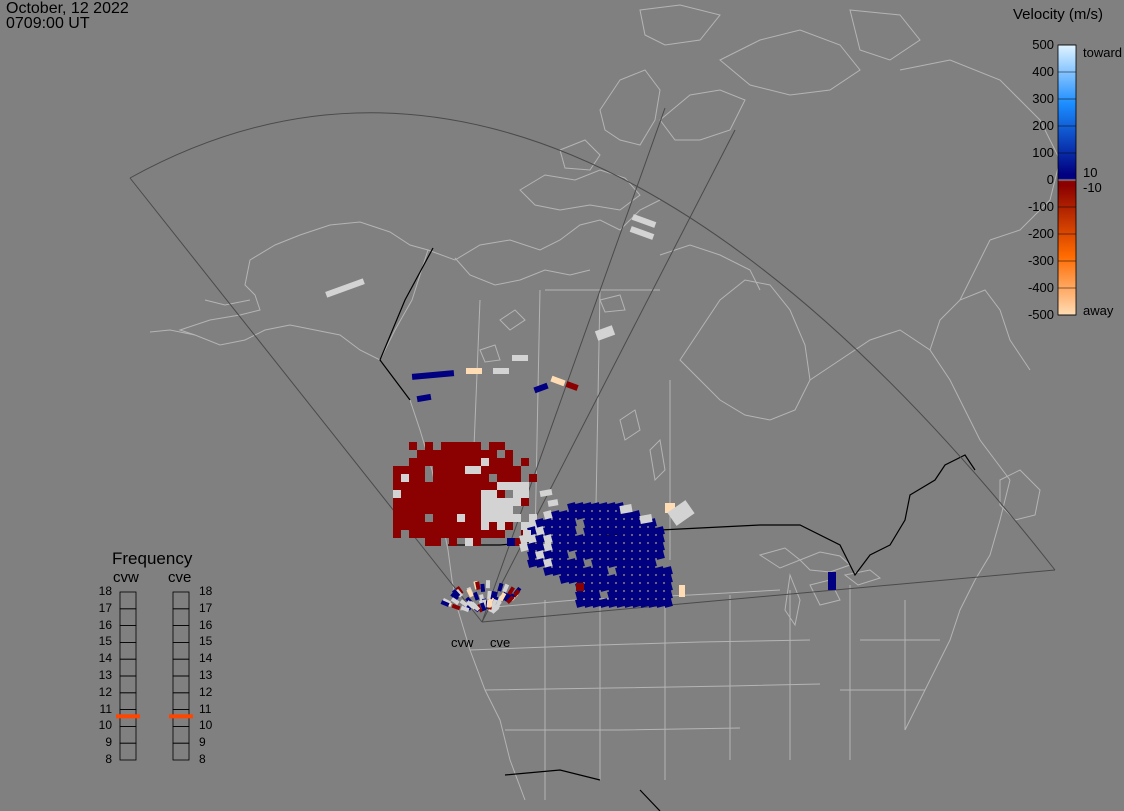 This screenshot has width=1124, height=811. I want to click on colorbar-tick-label: 500, so click(1043, 44).